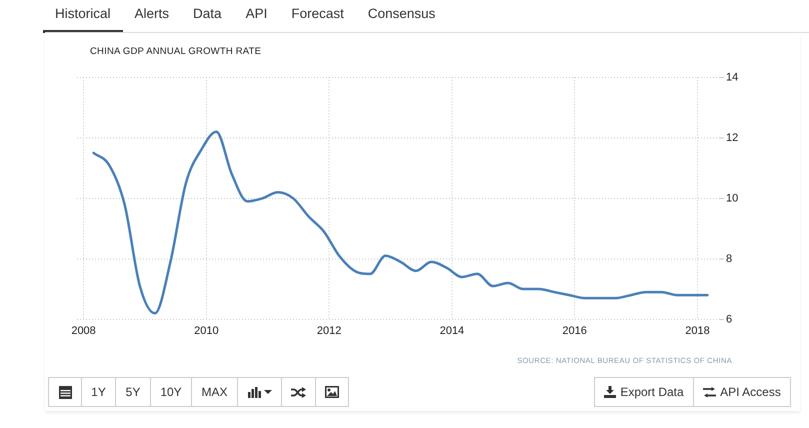 Image resolution: width=809 pixels, height=428 pixels. What do you see at coordinates (133, 392) in the screenshot?
I see `range-button: 5Y` at bounding box center [133, 392].